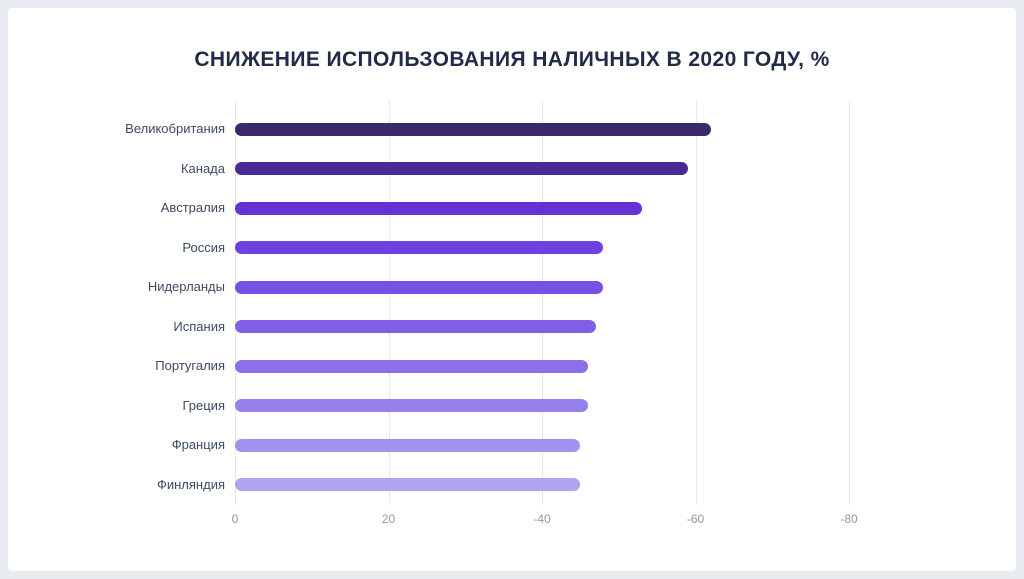 The height and width of the screenshot is (579, 1024). I want to click on category-label: Россия, so click(203, 247).